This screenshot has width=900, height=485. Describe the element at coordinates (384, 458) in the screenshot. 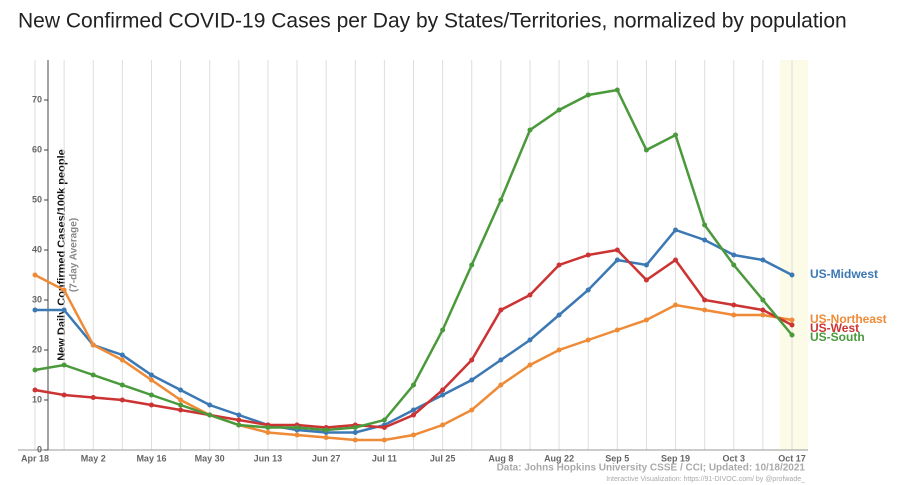

I see `x-tick-label: Jul 11` at that location.